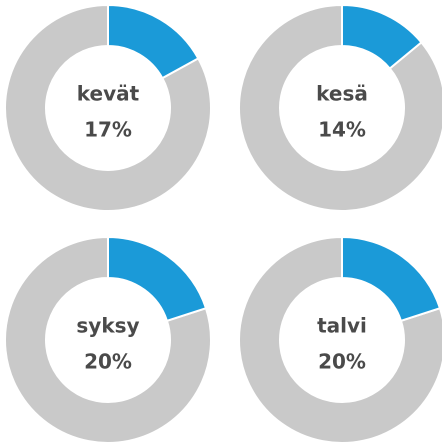 The height and width of the screenshot is (444, 442). Describe the element at coordinates (108, 94) in the screenshot. I see `donut-title: kevät` at that location.